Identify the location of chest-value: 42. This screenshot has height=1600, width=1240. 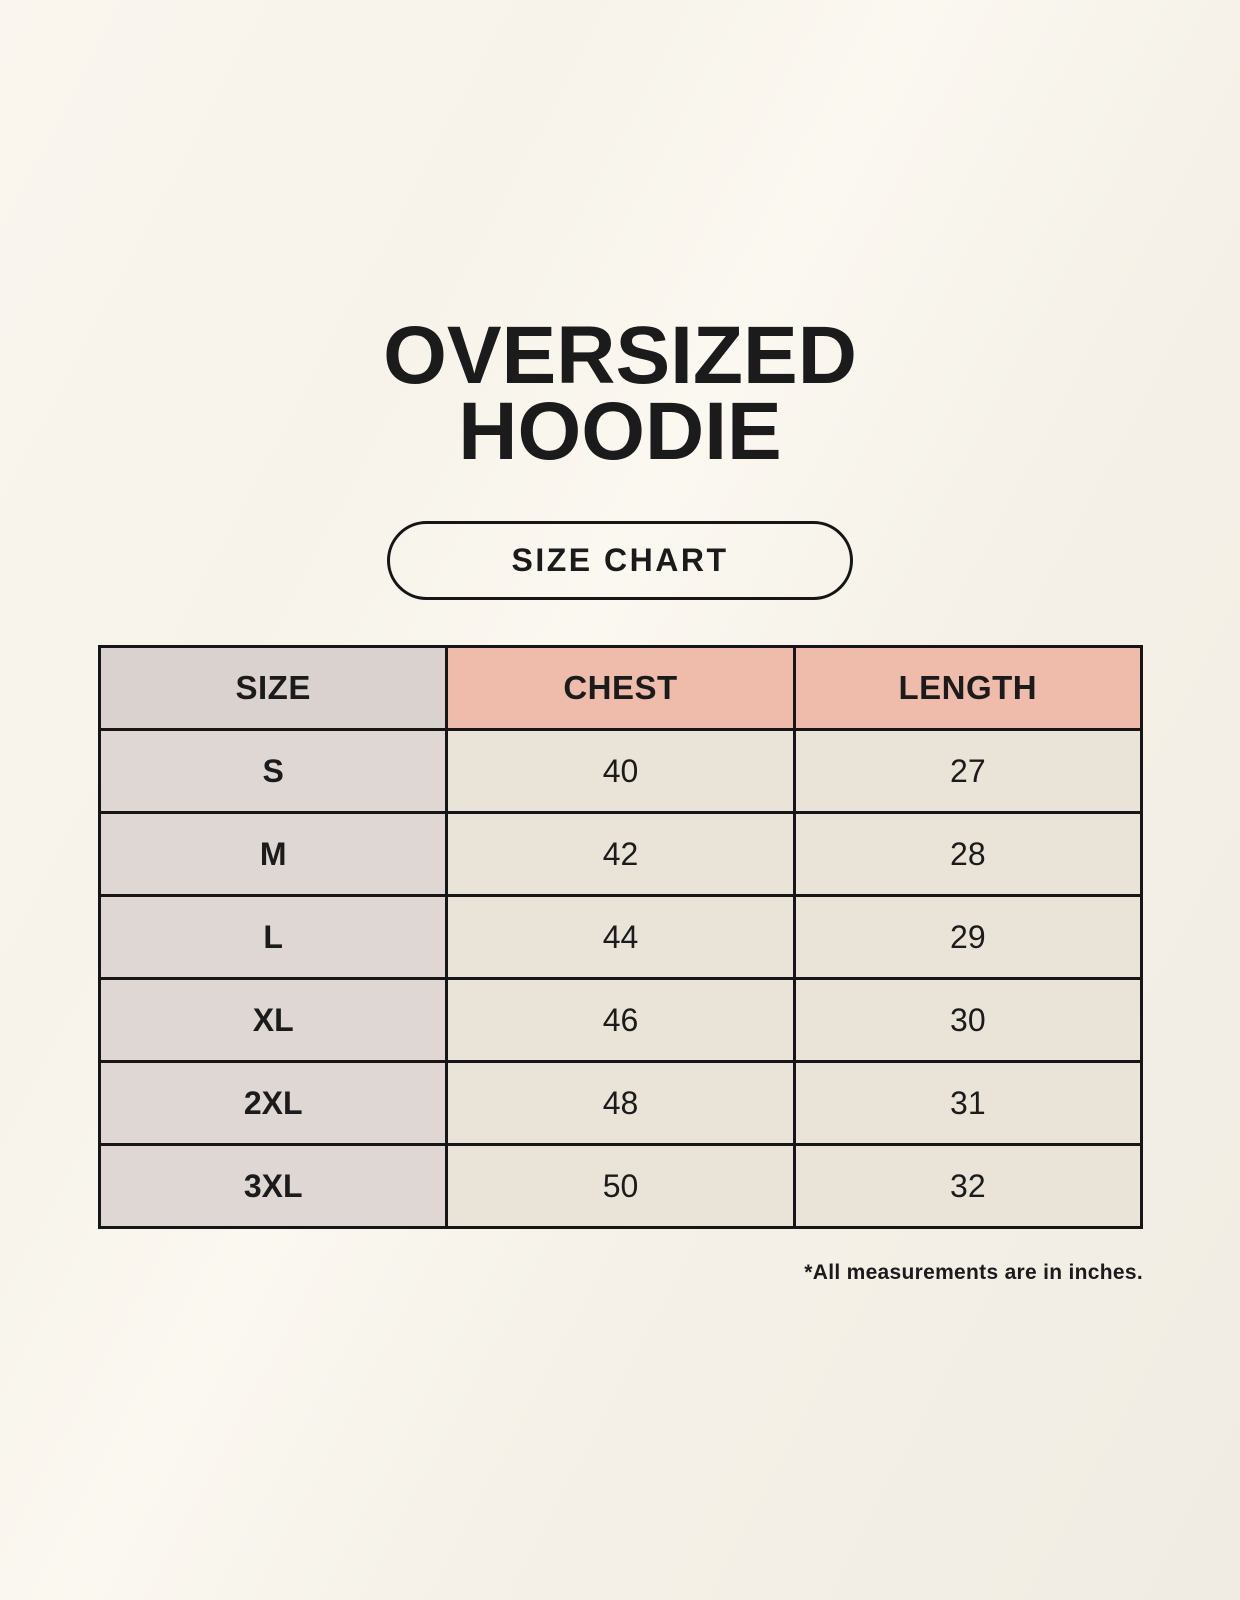
(620, 854).